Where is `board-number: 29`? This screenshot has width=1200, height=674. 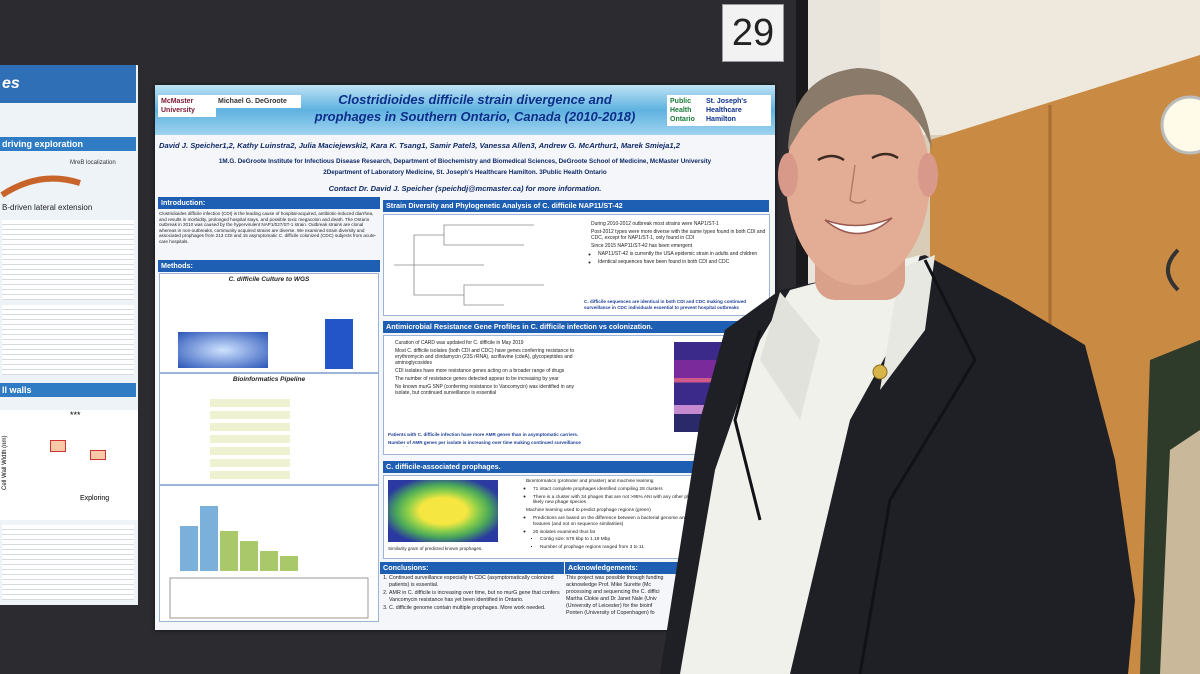 board-number: 29 is located at coordinates (753, 33).